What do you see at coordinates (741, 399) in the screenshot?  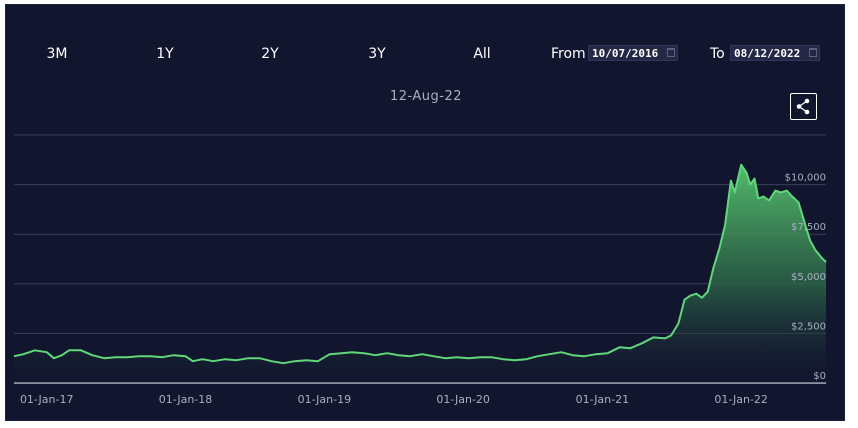 I see `x-tick-label: 01-Jan-22` at bounding box center [741, 399].